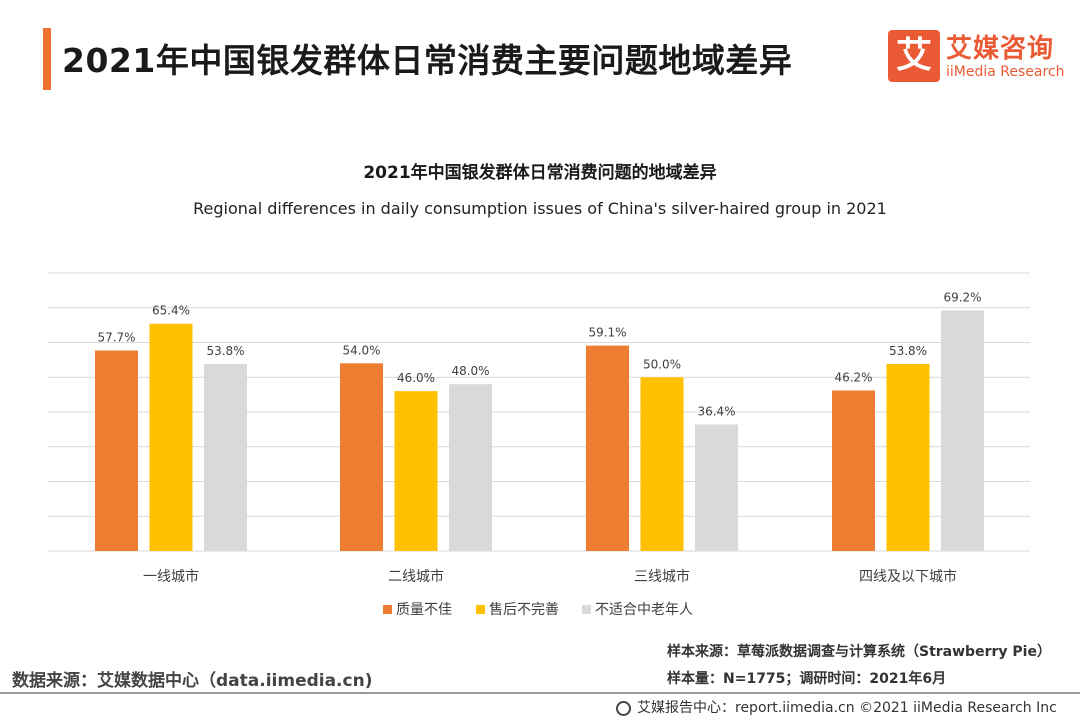 Image resolution: width=1080 pixels, height=720 pixels. I want to click on logo-mark-icon: 艾, so click(914, 56).